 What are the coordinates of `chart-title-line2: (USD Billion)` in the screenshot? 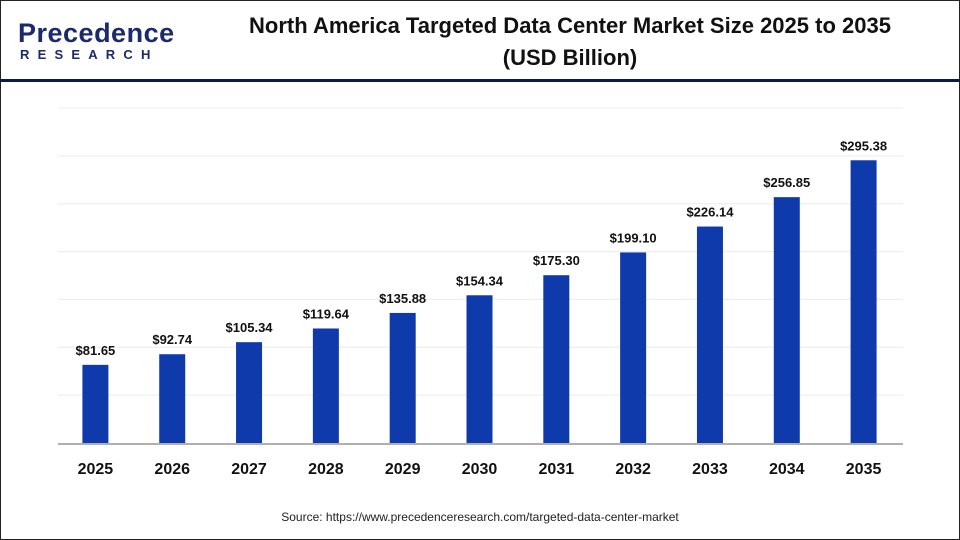 It's located at (570, 57).